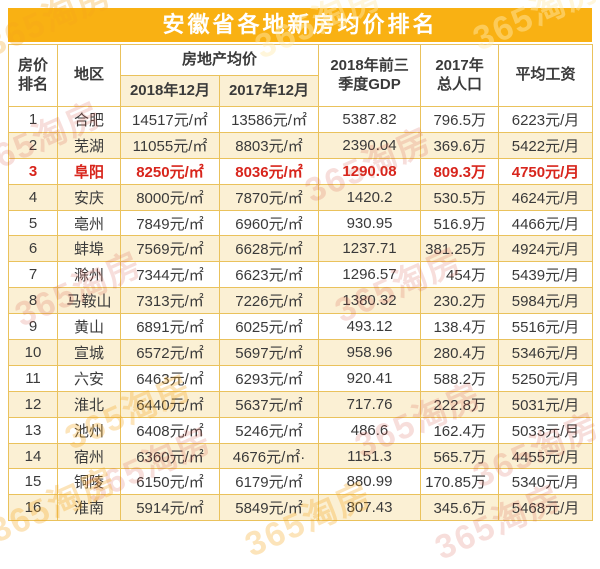 The width and height of the screenshot is (600, 569). What do you see at coordinates (170, 249) in the screenshot?
I see `price-2018-cell: 7569元/㎡` at bounding box center [170, 249].